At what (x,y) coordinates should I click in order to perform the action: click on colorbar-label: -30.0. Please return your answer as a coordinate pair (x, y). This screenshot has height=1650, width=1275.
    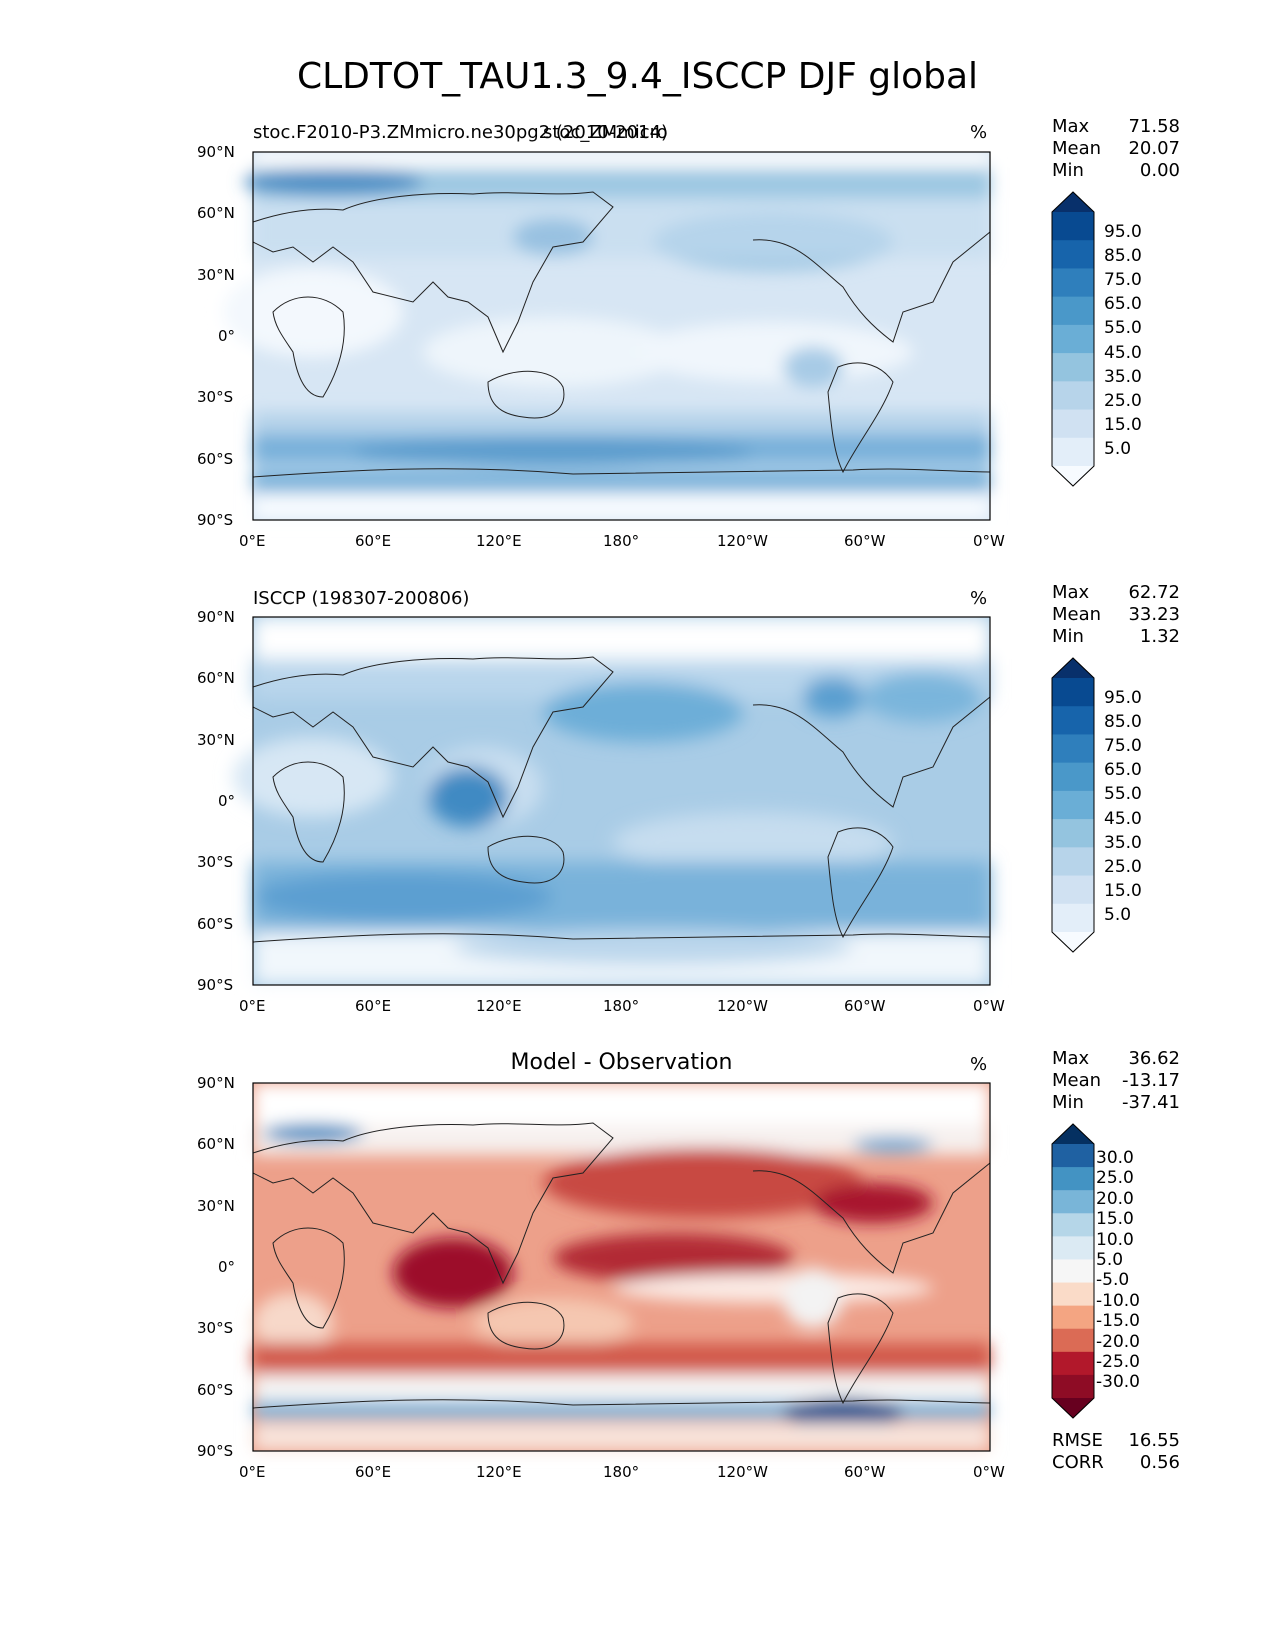
    Looking at the image, I should click on (1118, 1382).